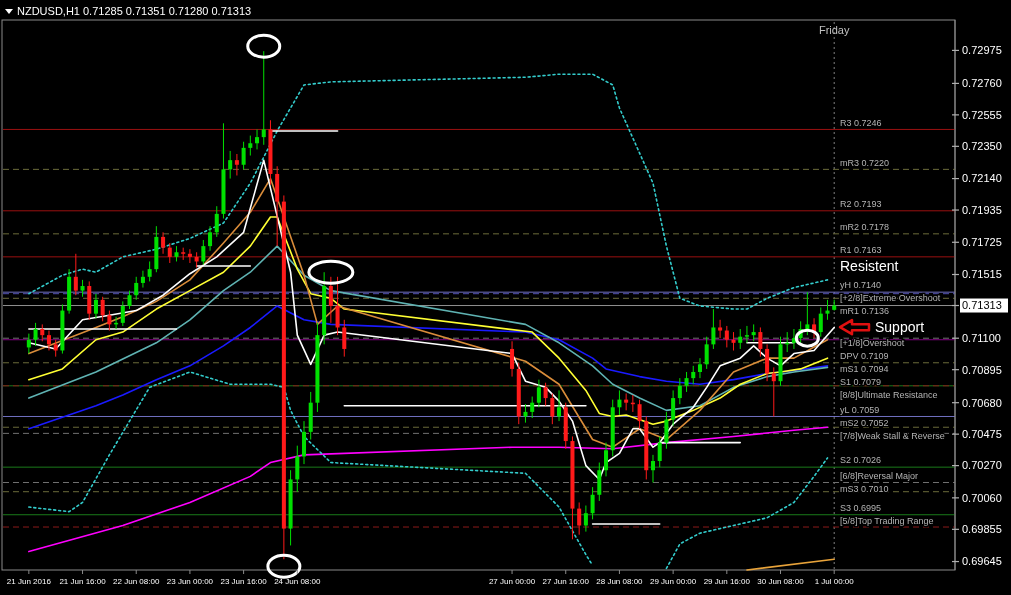 Image resolution: width=1011 pixels, height=595 pixels. What do you see at coordinates (244, 581) in the screenshot?
I see `x-tick-label: 23 Jun 16:00` at bounding box center [244, 581].